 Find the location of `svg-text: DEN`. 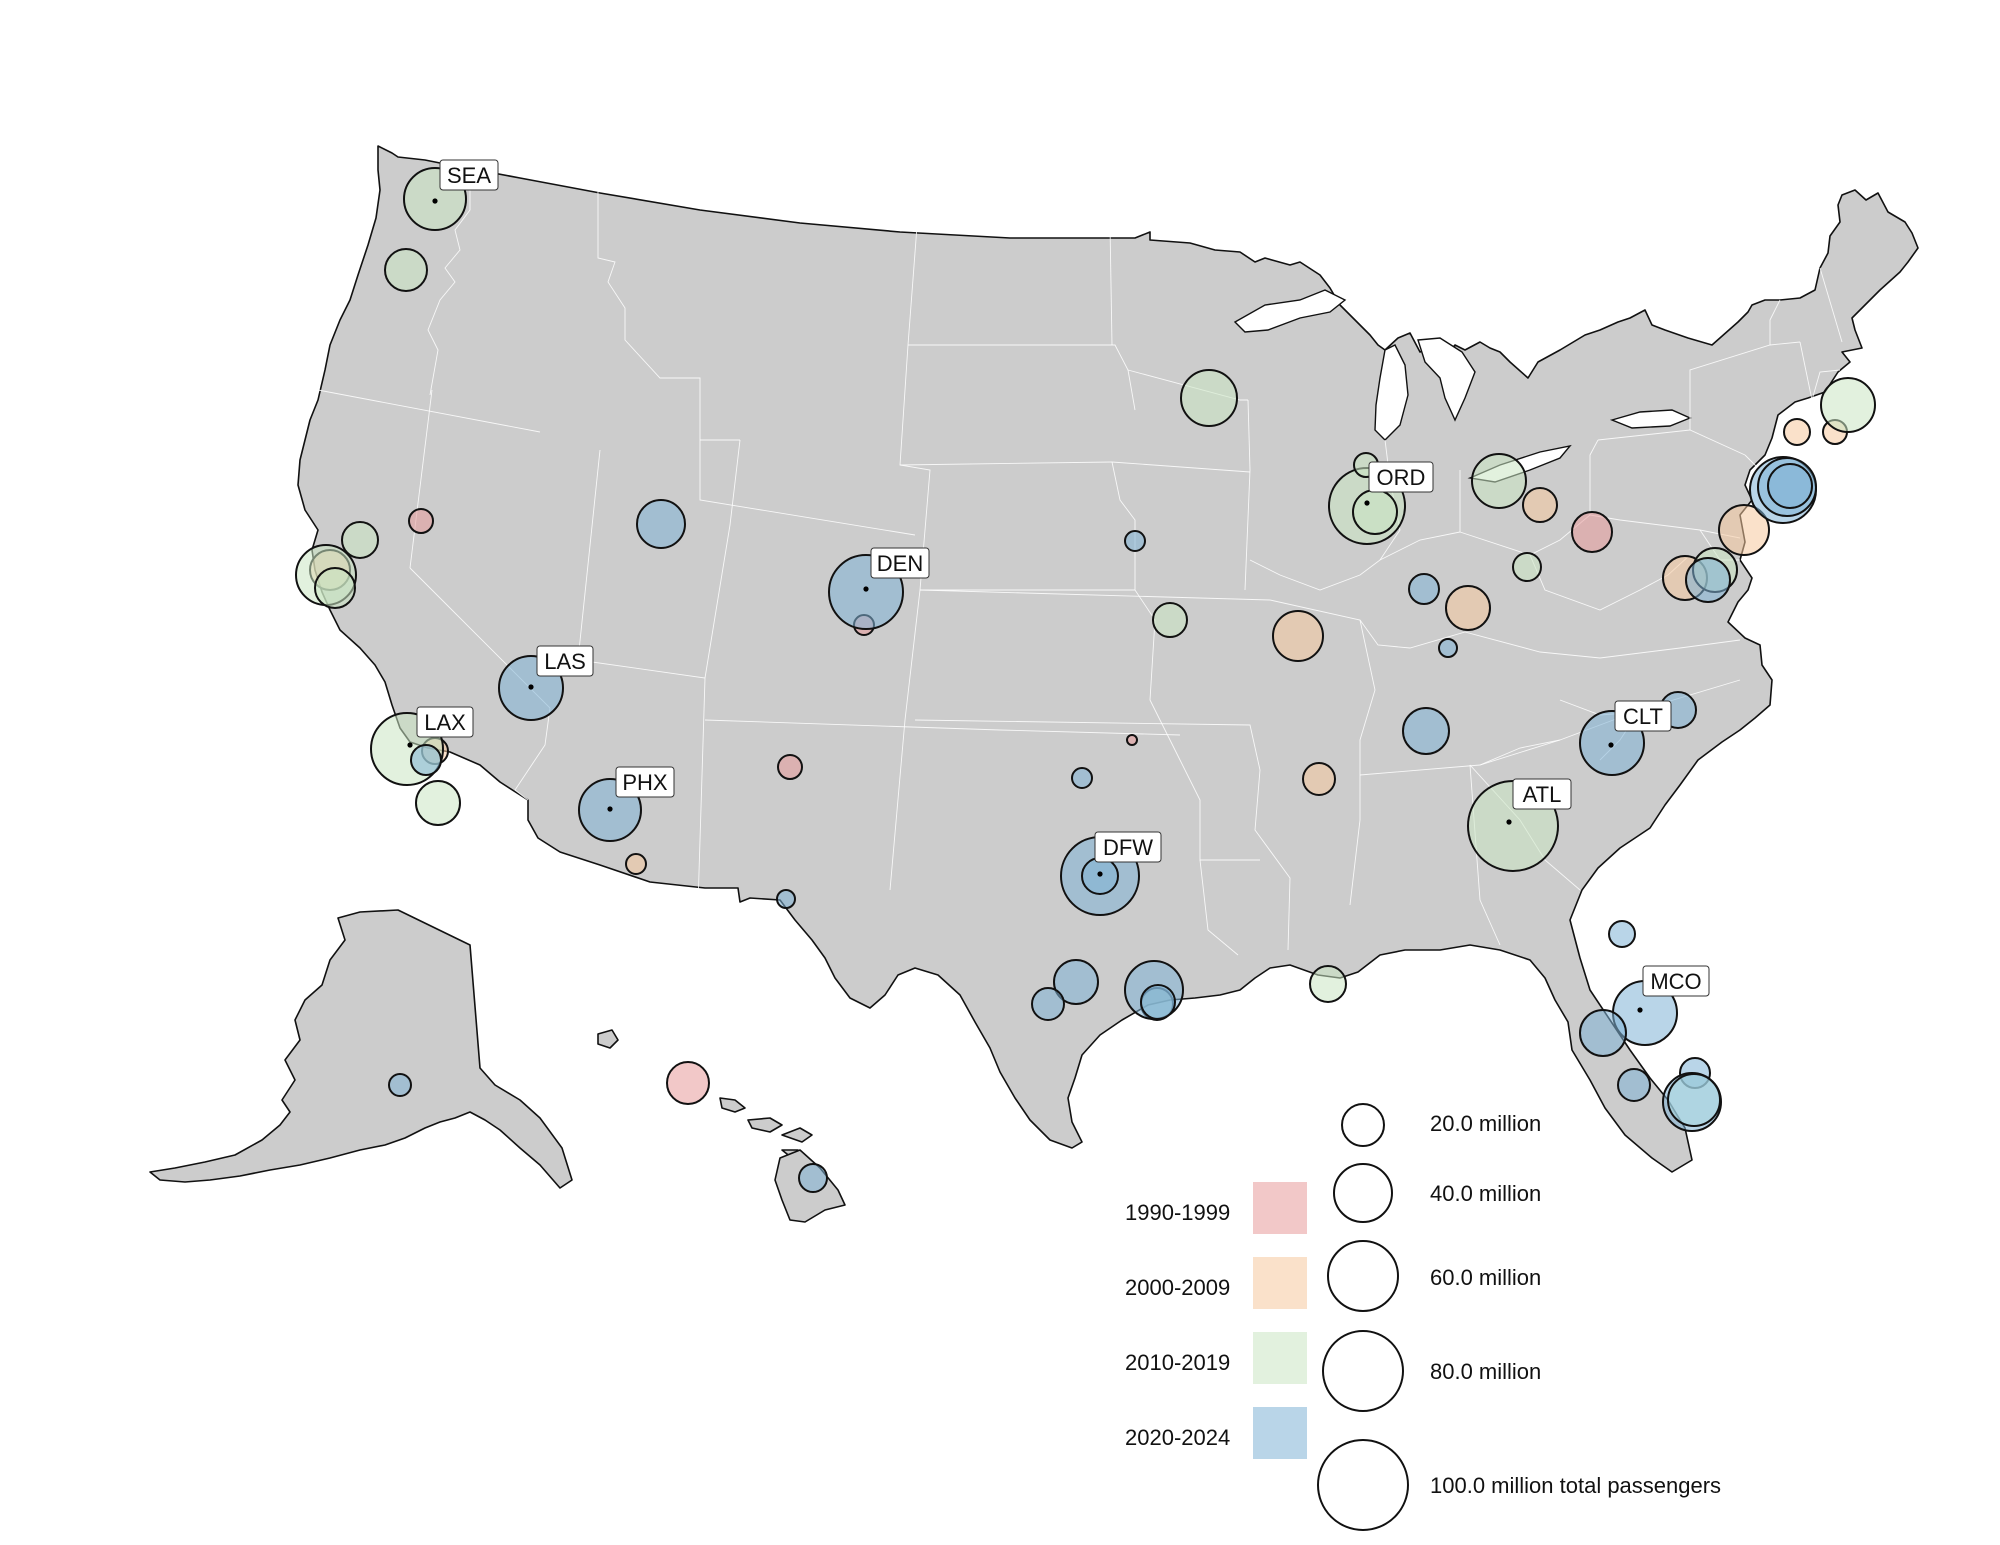

svg-text: DEN is located at coordinates (900, 563).